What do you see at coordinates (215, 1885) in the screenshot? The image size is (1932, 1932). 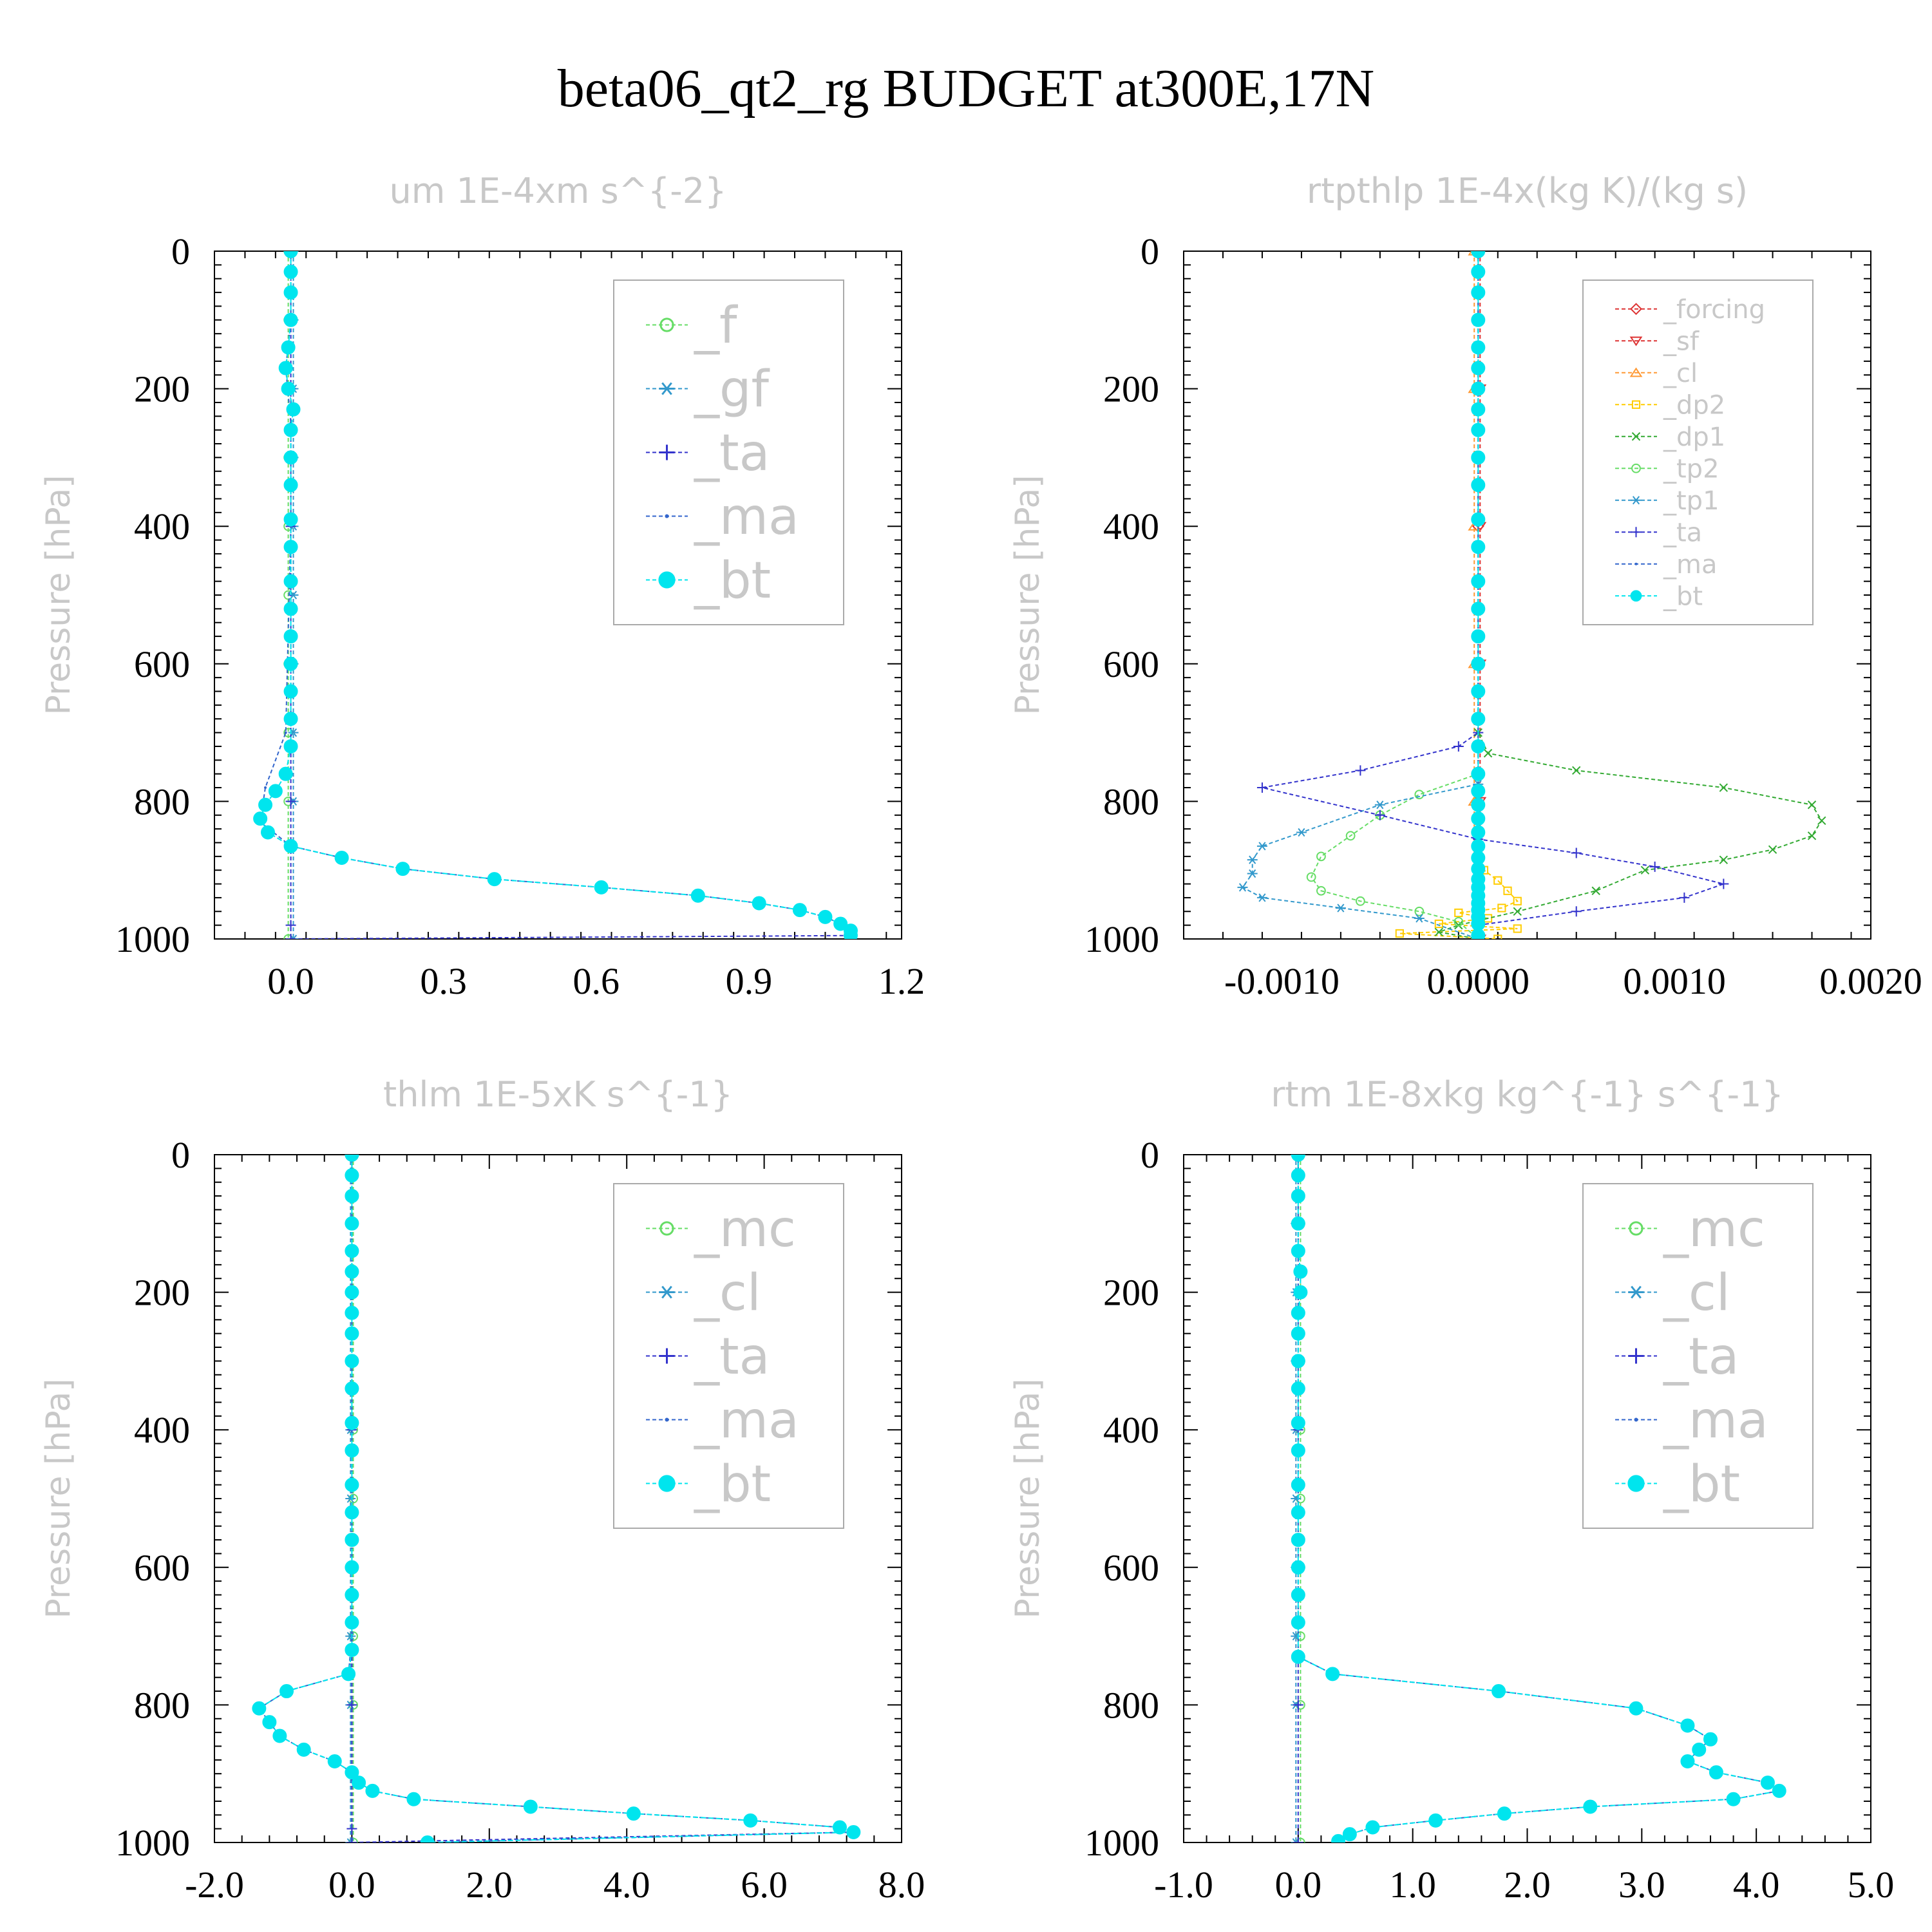 I see `x-tick-label: -2.0` at bounding box center [215, 1885].